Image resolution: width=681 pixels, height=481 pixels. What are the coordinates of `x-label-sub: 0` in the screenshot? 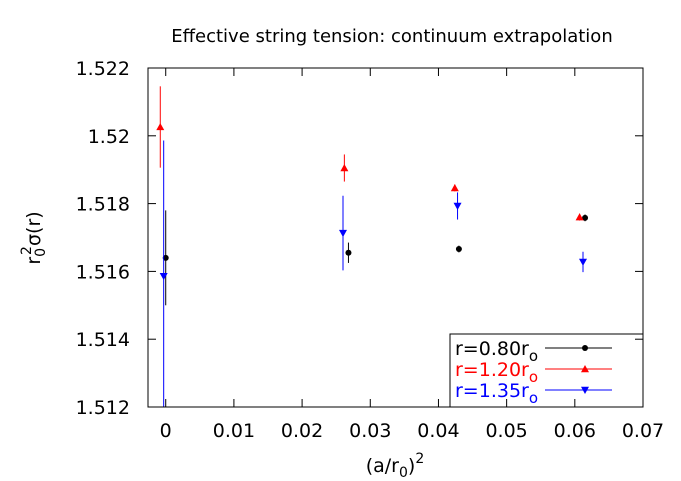 It's located at (403, 471).